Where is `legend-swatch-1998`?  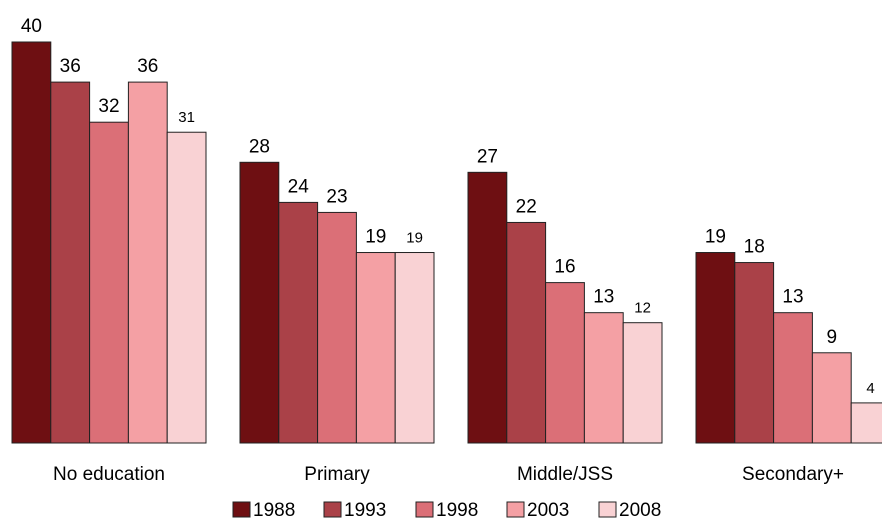 legend-swatch-1998 is located at coordinates (424, 509).